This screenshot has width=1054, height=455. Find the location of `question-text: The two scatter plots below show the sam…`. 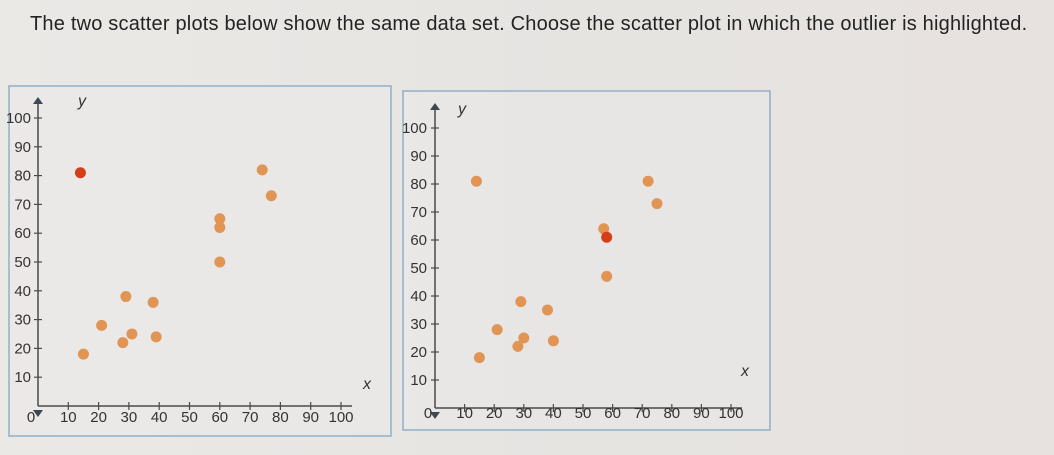

question-text: The two scatter plots below show the sam… is located at coordinates (529, 24).